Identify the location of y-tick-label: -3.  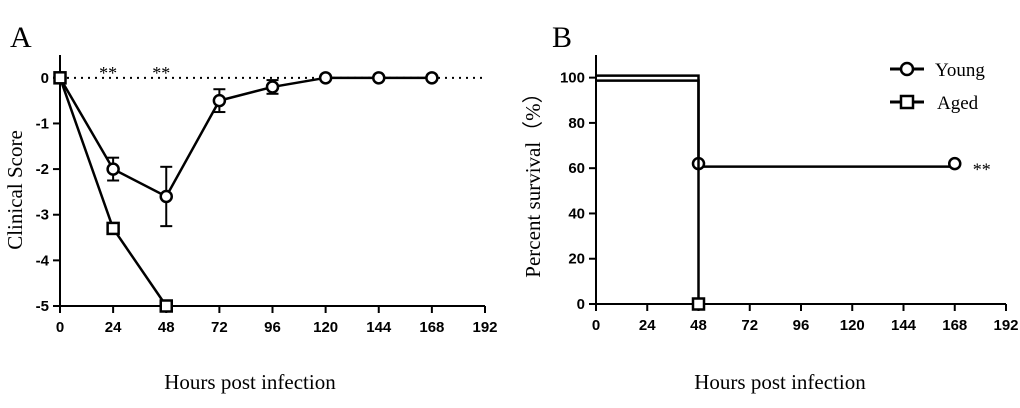
(42, 215).